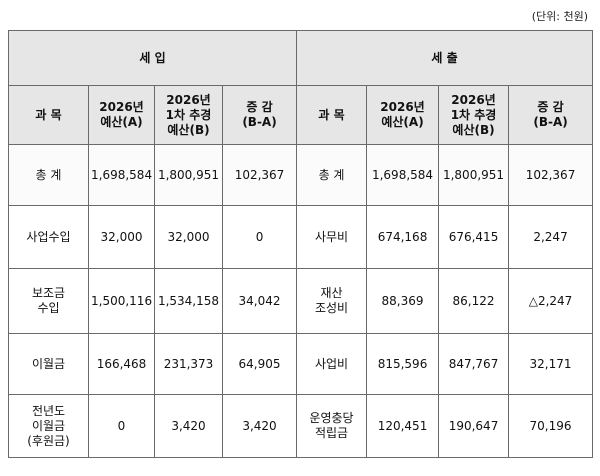 This screenshot has height=476, width=600. I want to click on income-revised: 1,534,158, so click(188, 301).